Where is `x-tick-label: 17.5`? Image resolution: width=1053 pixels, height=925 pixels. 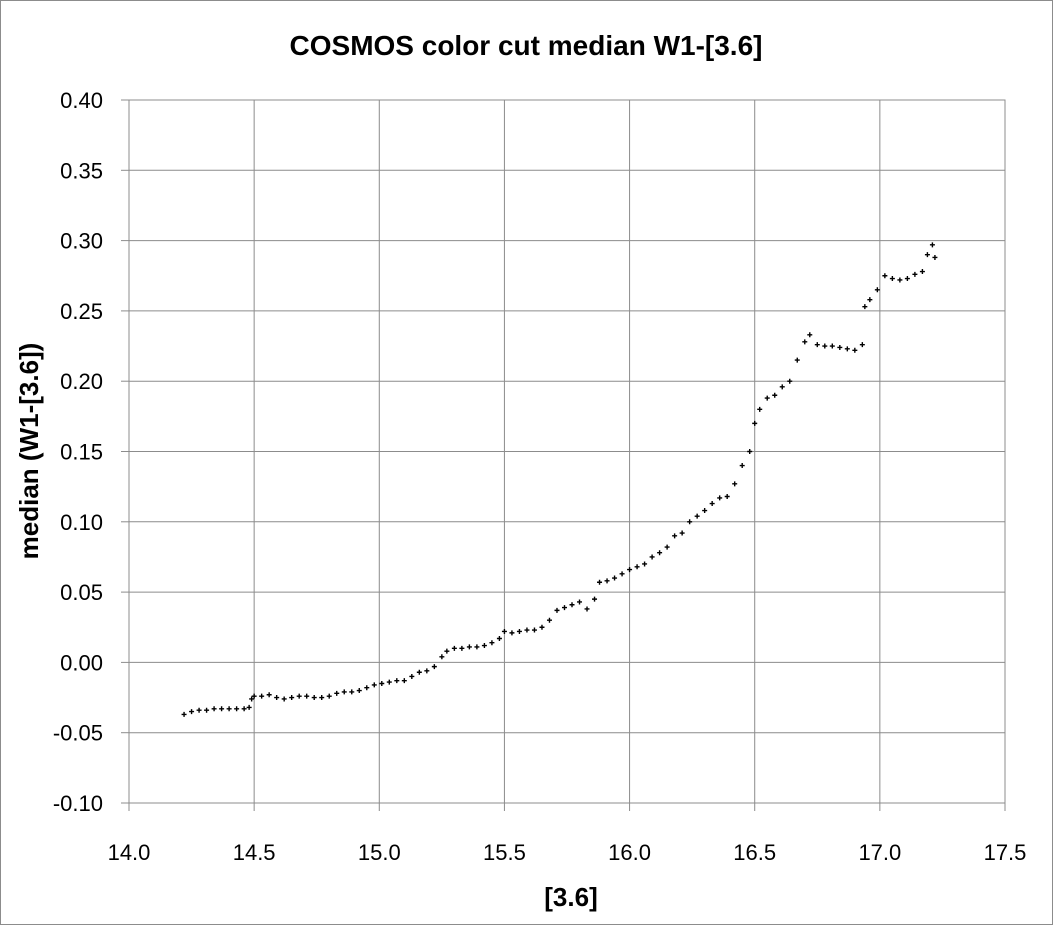
x-tick-label: 17.5 is located at coordinates (1005, 852).